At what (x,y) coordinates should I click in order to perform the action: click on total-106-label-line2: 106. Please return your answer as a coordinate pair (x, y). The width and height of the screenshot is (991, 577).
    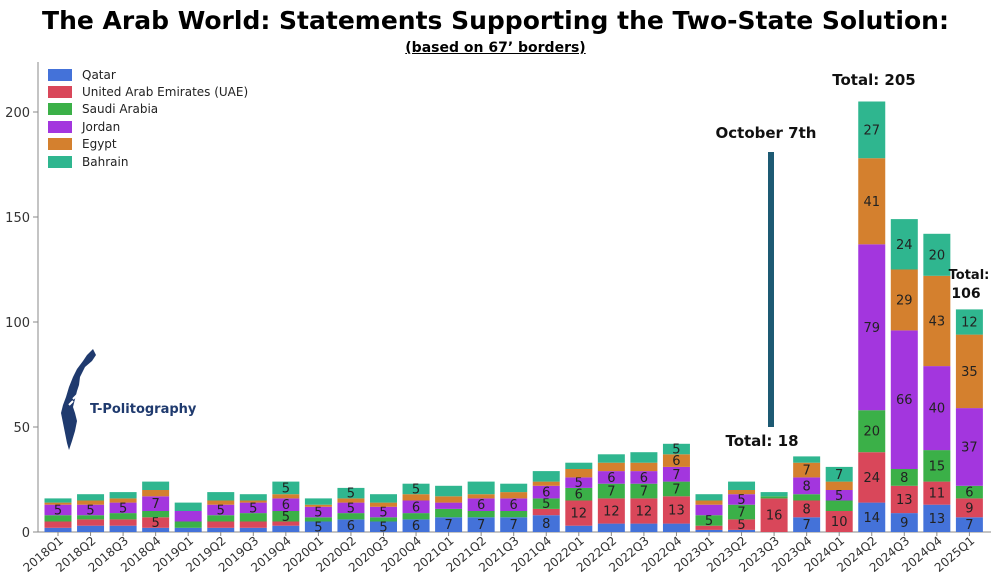
    Looking at the image, I should click on (965, 294).